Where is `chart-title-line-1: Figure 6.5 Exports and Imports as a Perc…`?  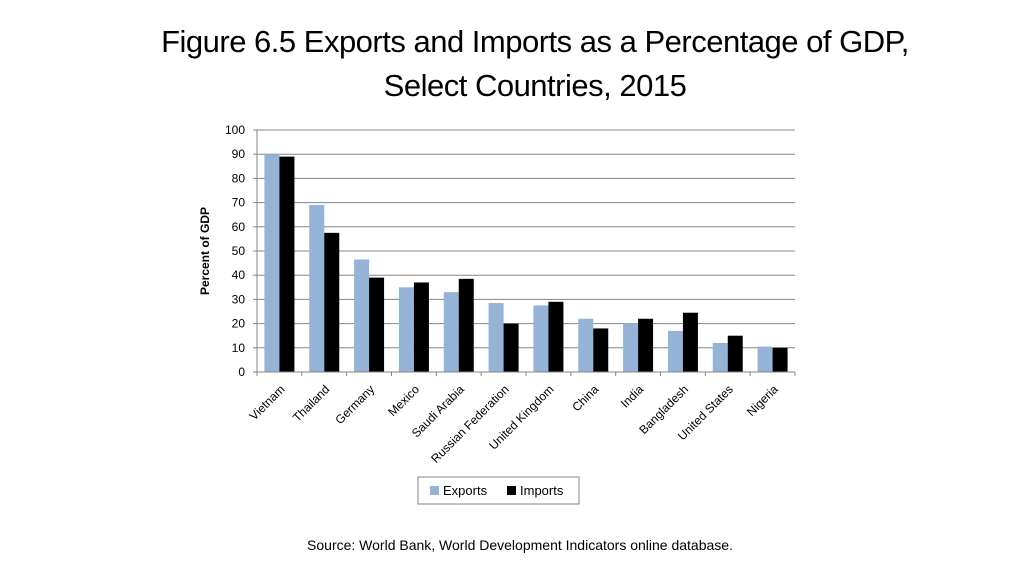 chart-title-line-1: Figure 6.5 Exports and Imports as a Perc… is located at coordinates (535, 41).